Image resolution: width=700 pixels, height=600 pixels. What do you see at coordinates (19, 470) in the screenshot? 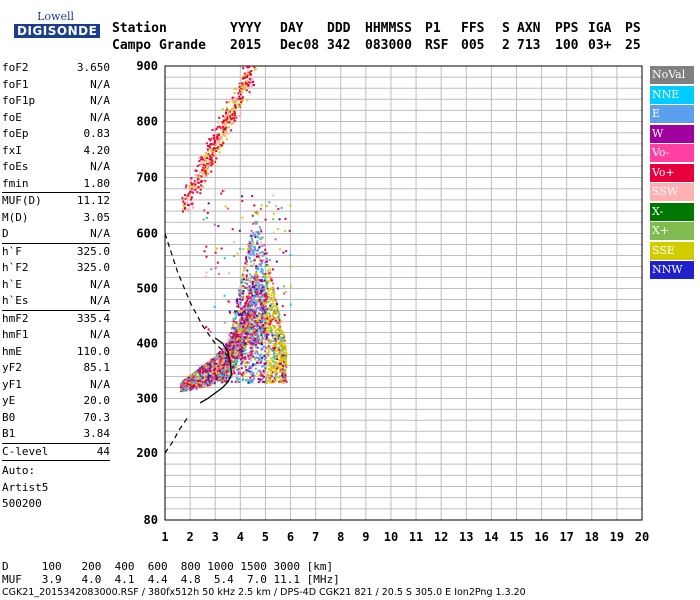
I see `autoscaling-line: Auto:` at bounding box center [19, 470].